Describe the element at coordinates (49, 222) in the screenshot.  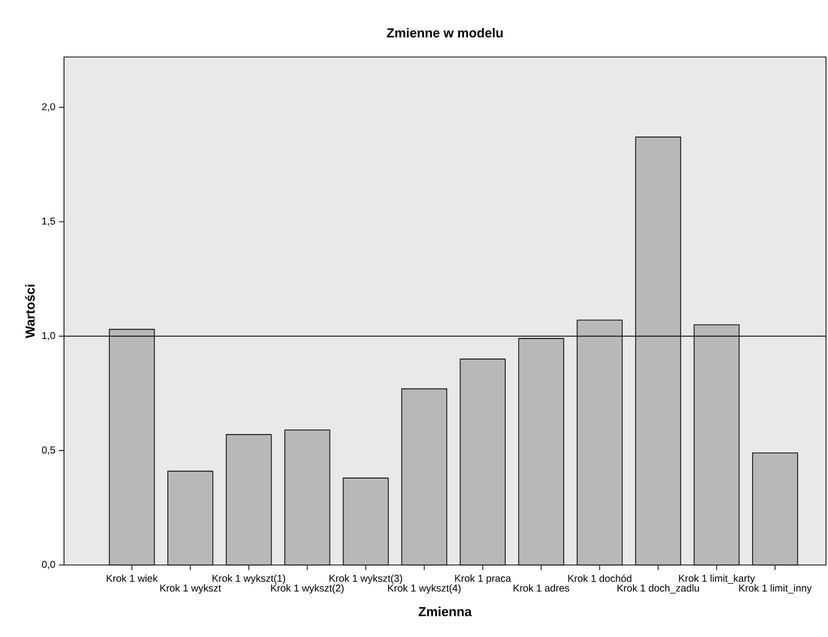
I see `y-tick-label: 1,5` at that location.